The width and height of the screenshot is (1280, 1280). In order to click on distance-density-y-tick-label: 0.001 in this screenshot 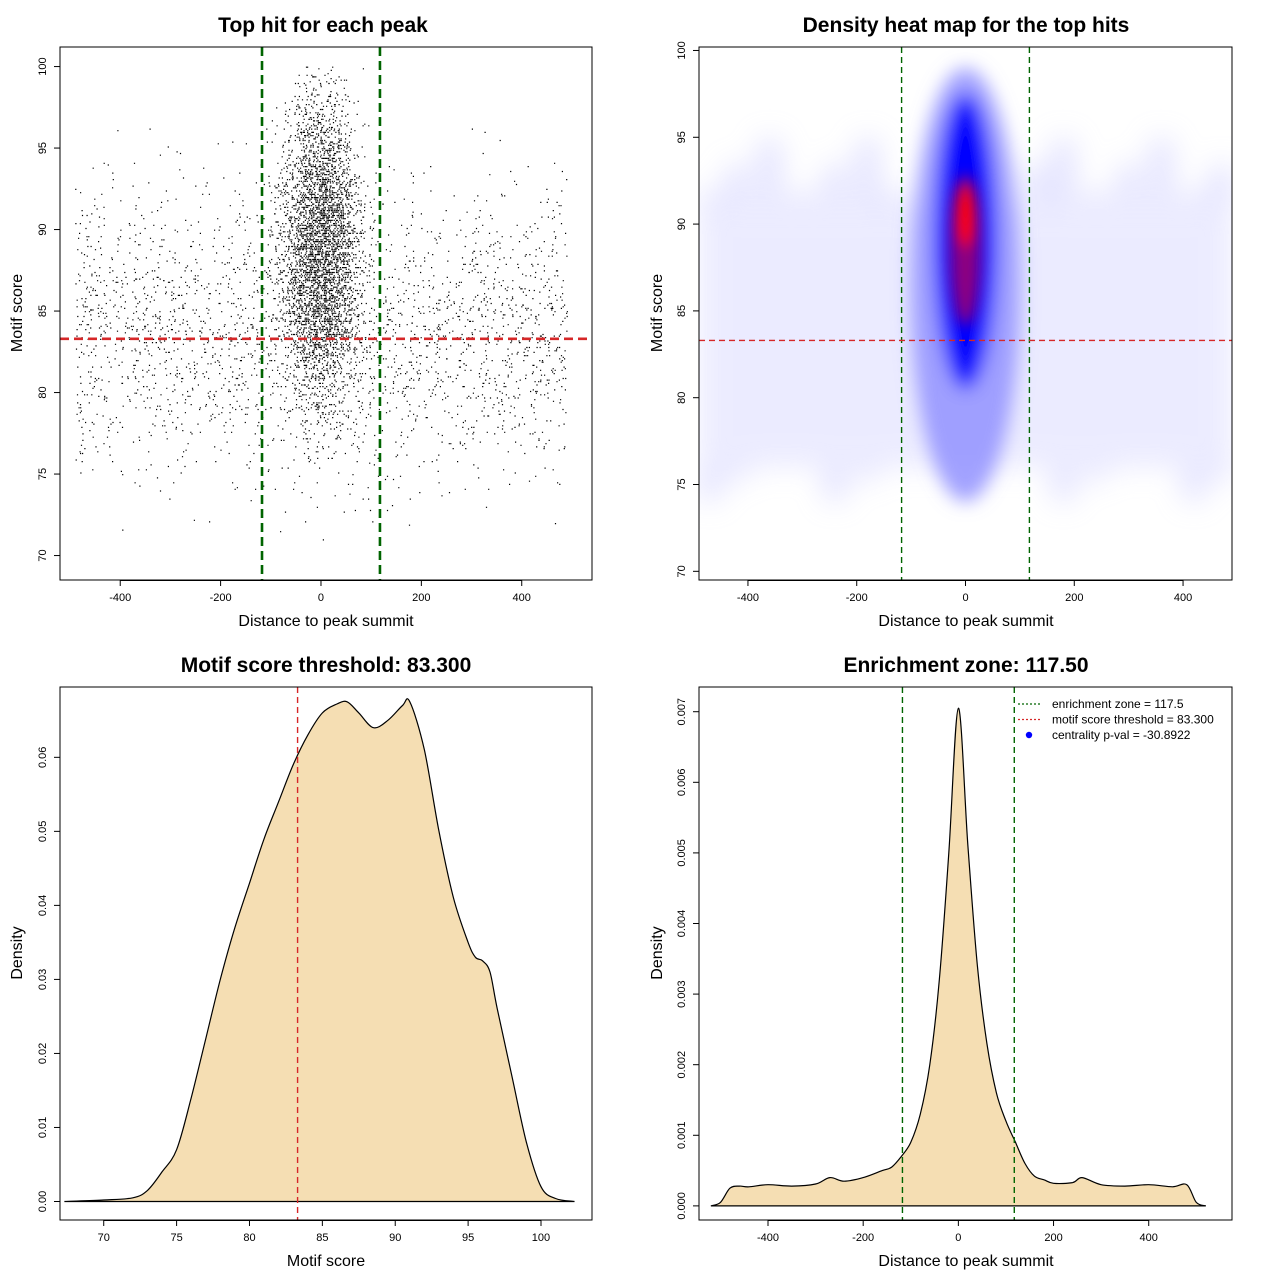, I will do `click(682, 1136)`.